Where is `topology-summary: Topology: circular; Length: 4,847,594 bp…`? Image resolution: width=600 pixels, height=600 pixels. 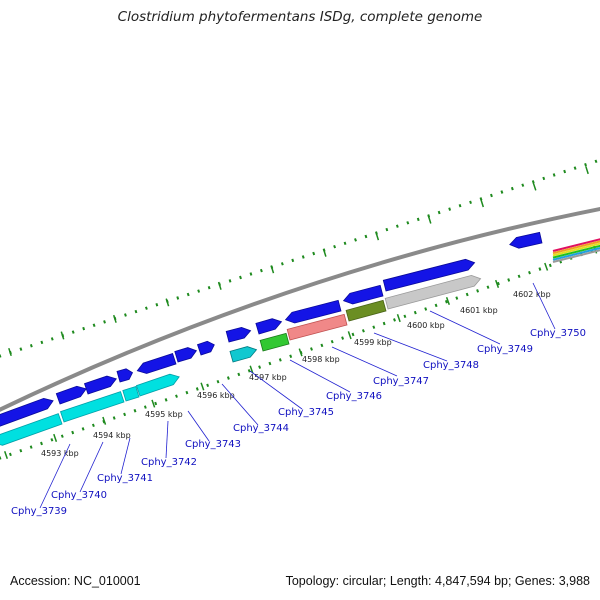
topology-summary: Topology: circular; Length: 4,847,594 bp… is located at coordinates (437, 581).